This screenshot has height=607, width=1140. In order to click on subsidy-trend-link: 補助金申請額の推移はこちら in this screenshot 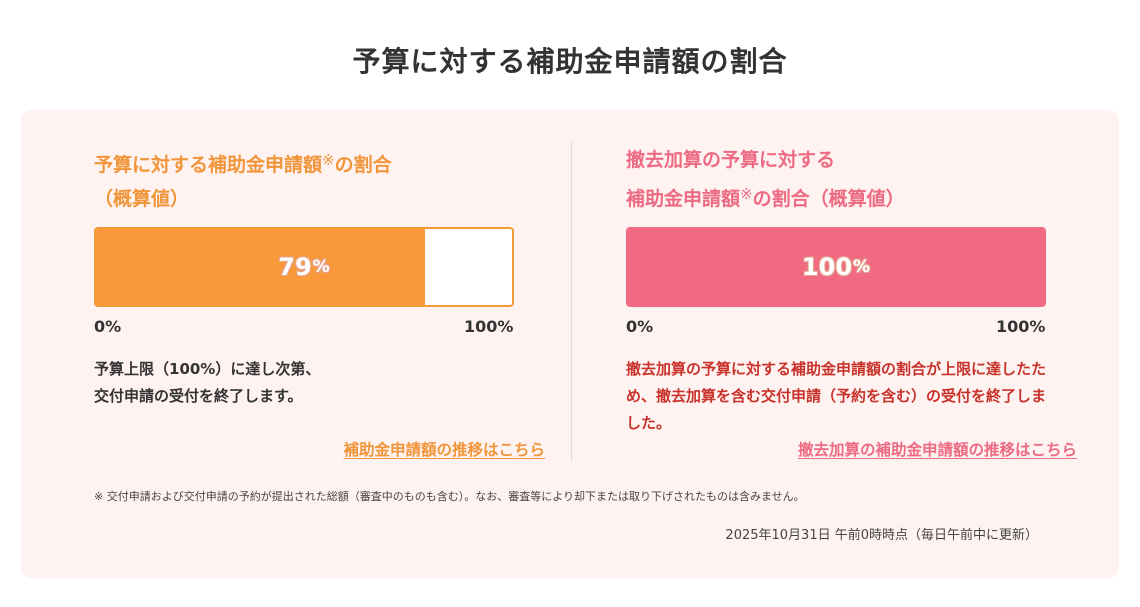, I will do `click(444, 450)`.